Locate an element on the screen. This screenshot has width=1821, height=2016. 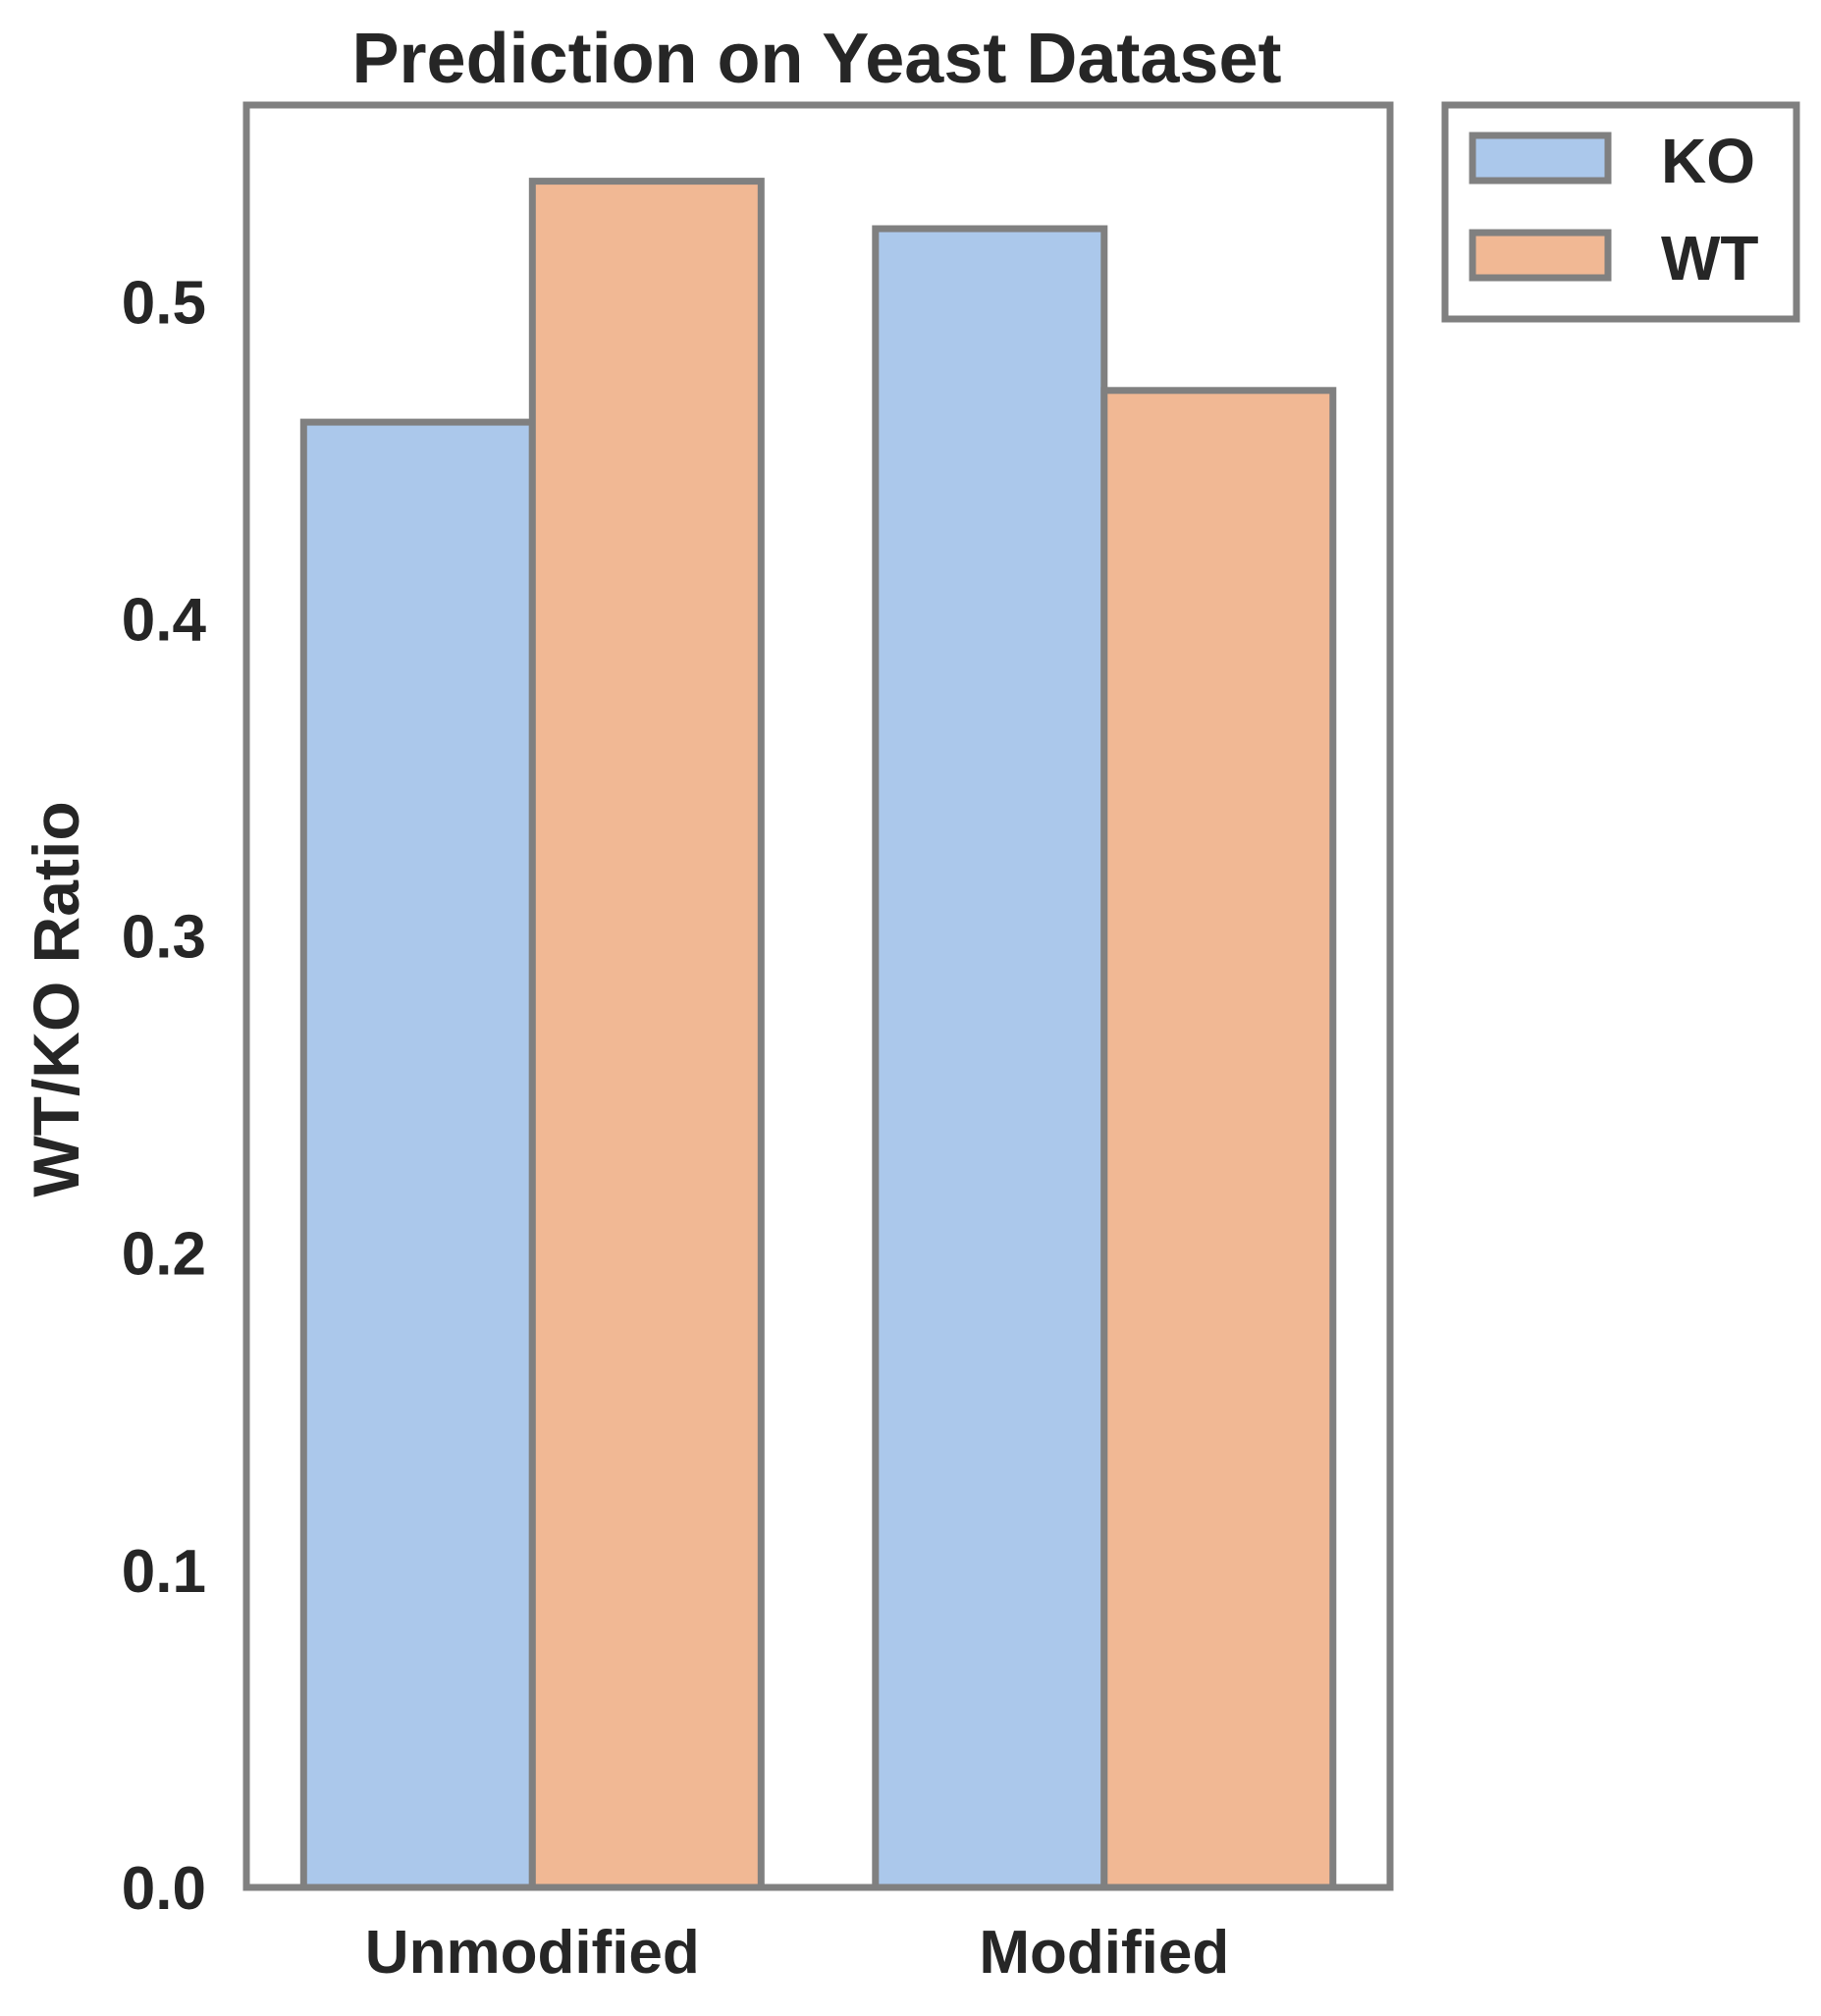
y-tick-label: 0.4 is located at coordinates (164, 621).